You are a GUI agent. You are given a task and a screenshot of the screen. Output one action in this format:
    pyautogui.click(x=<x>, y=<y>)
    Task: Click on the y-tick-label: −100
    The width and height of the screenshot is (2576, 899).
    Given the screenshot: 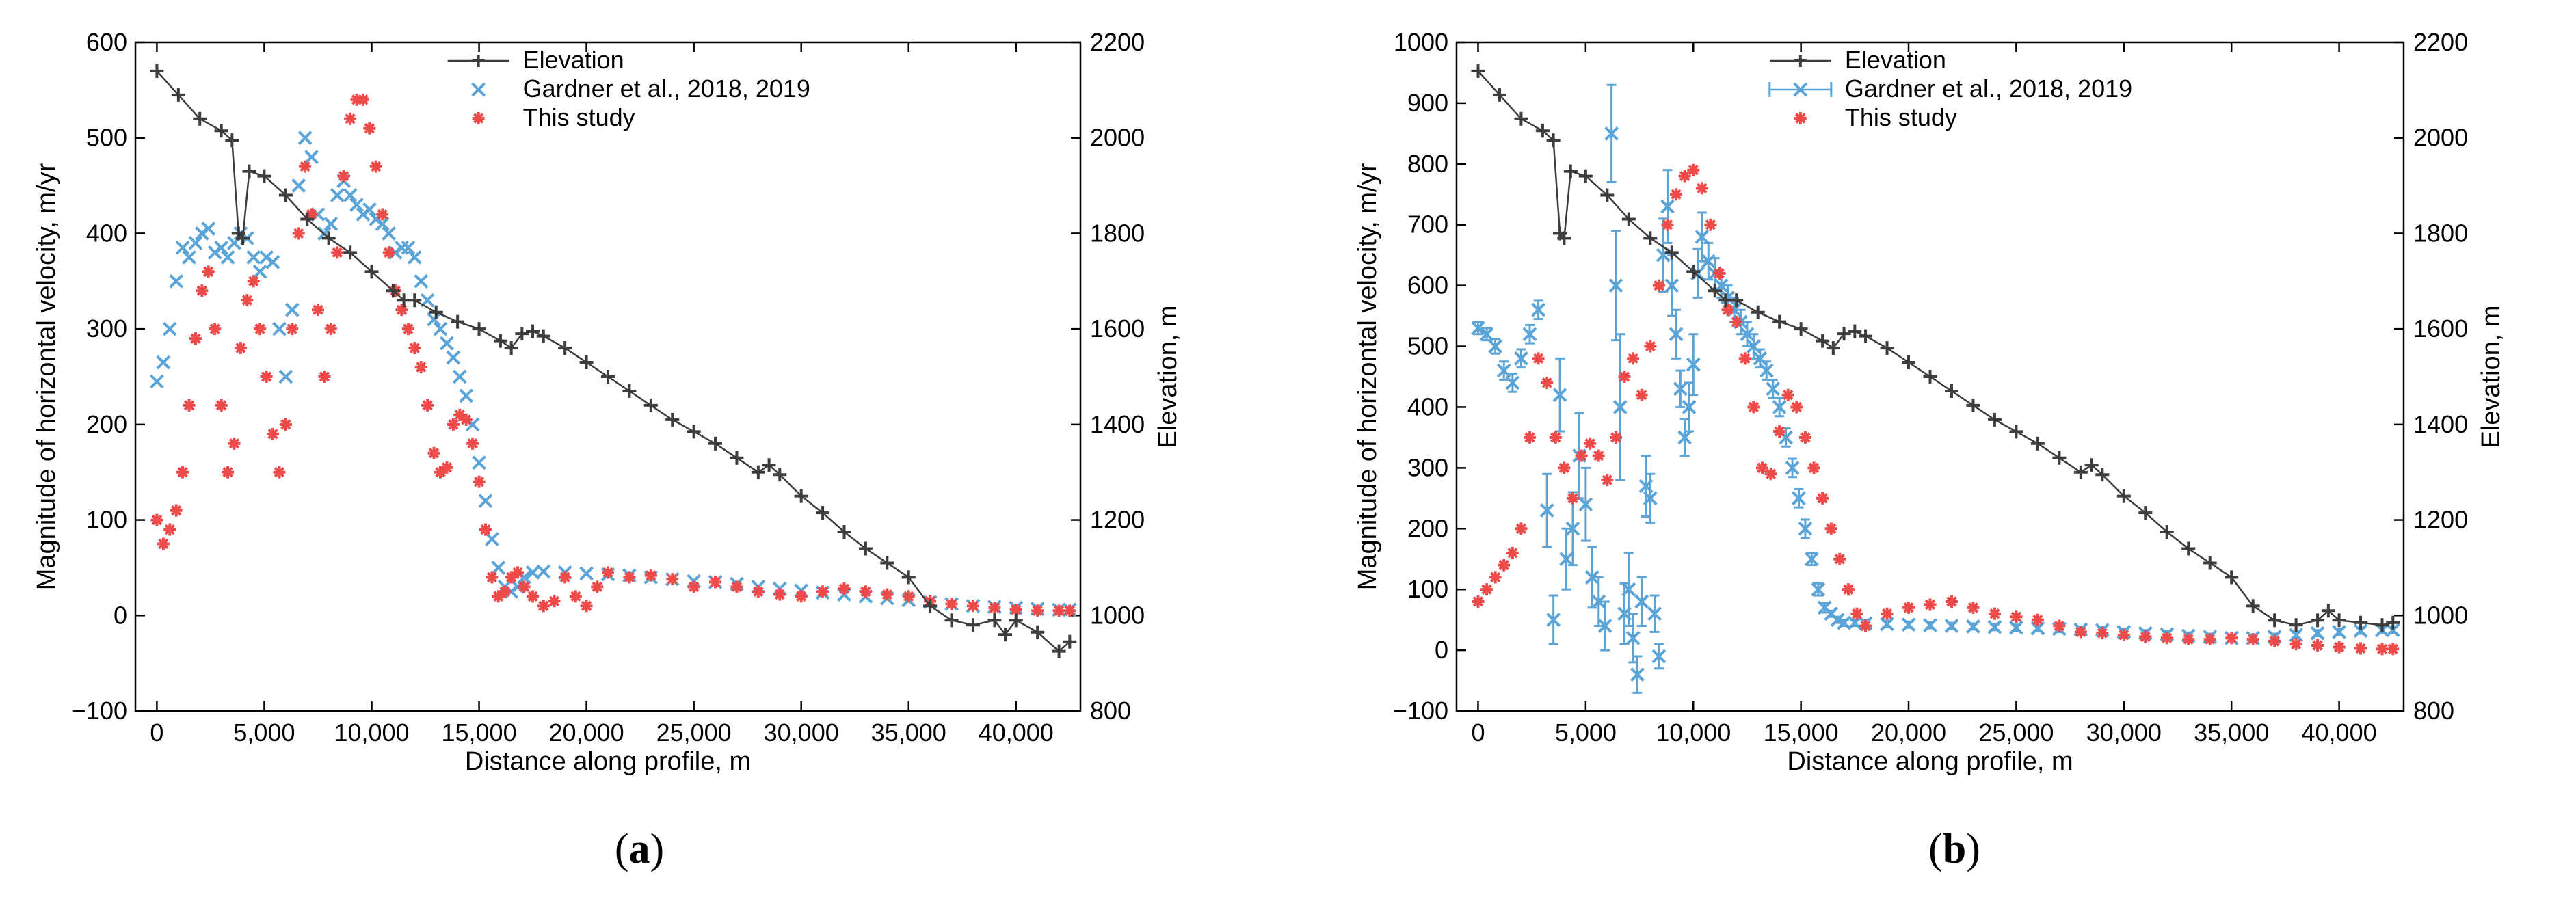 What is the action you would take?
    pyautogui.click(x=1420, y=711)
    